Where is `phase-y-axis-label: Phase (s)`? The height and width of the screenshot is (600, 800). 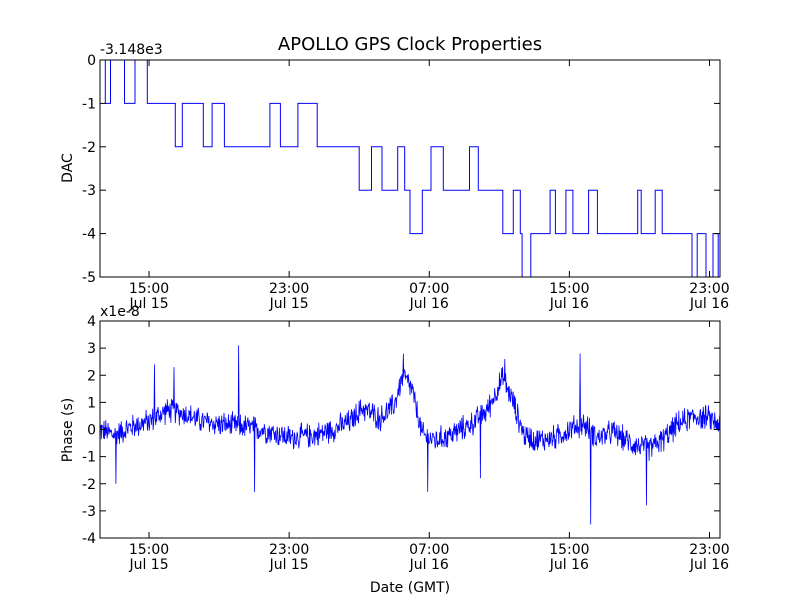
phase-y-axis-label: Phase (s) is located at coordinates (68, 430).